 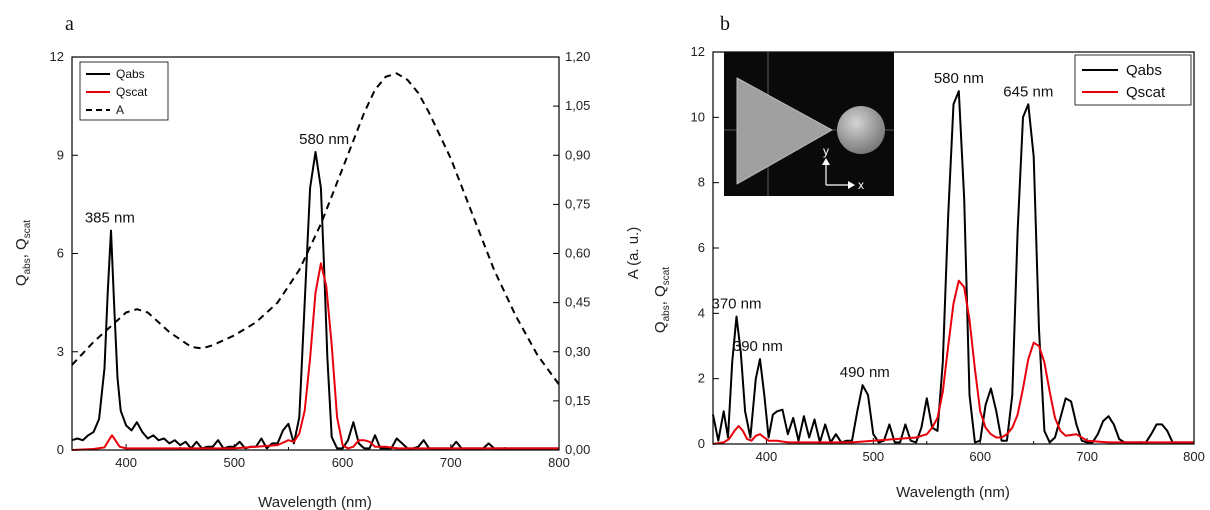 What do you see at coordinates (234, 462) in the screenshot?
I see `panel-a-xtick-label: 500` at bounding box center [234, 462].